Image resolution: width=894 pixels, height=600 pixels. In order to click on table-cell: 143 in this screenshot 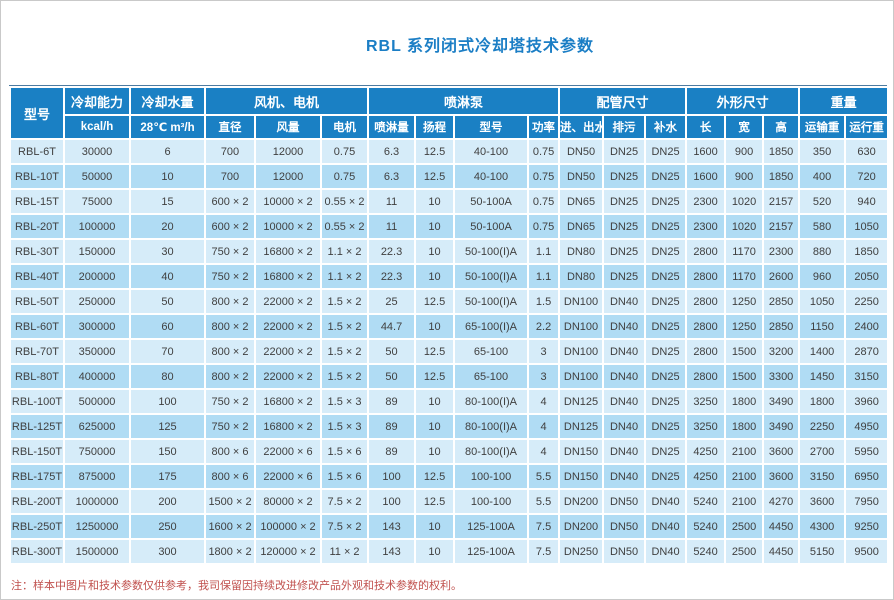, I will do `click(392, 551)`.